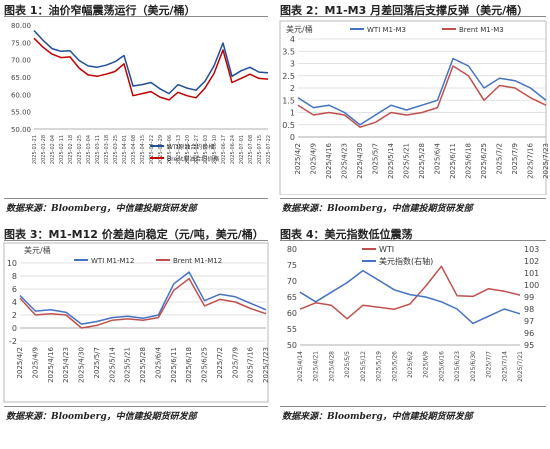  What do you see at coordinates (531, 285) in the screenshot?
I see `y2-tick-label: 100` at bounding box center [531, 285].